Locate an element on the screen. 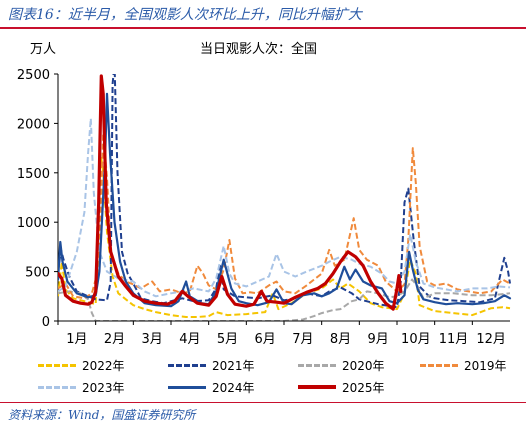 Image resolution: width=526 pixels, height=430 pixels. x-tick-label: 10月 is located at coordinates (416, 339).